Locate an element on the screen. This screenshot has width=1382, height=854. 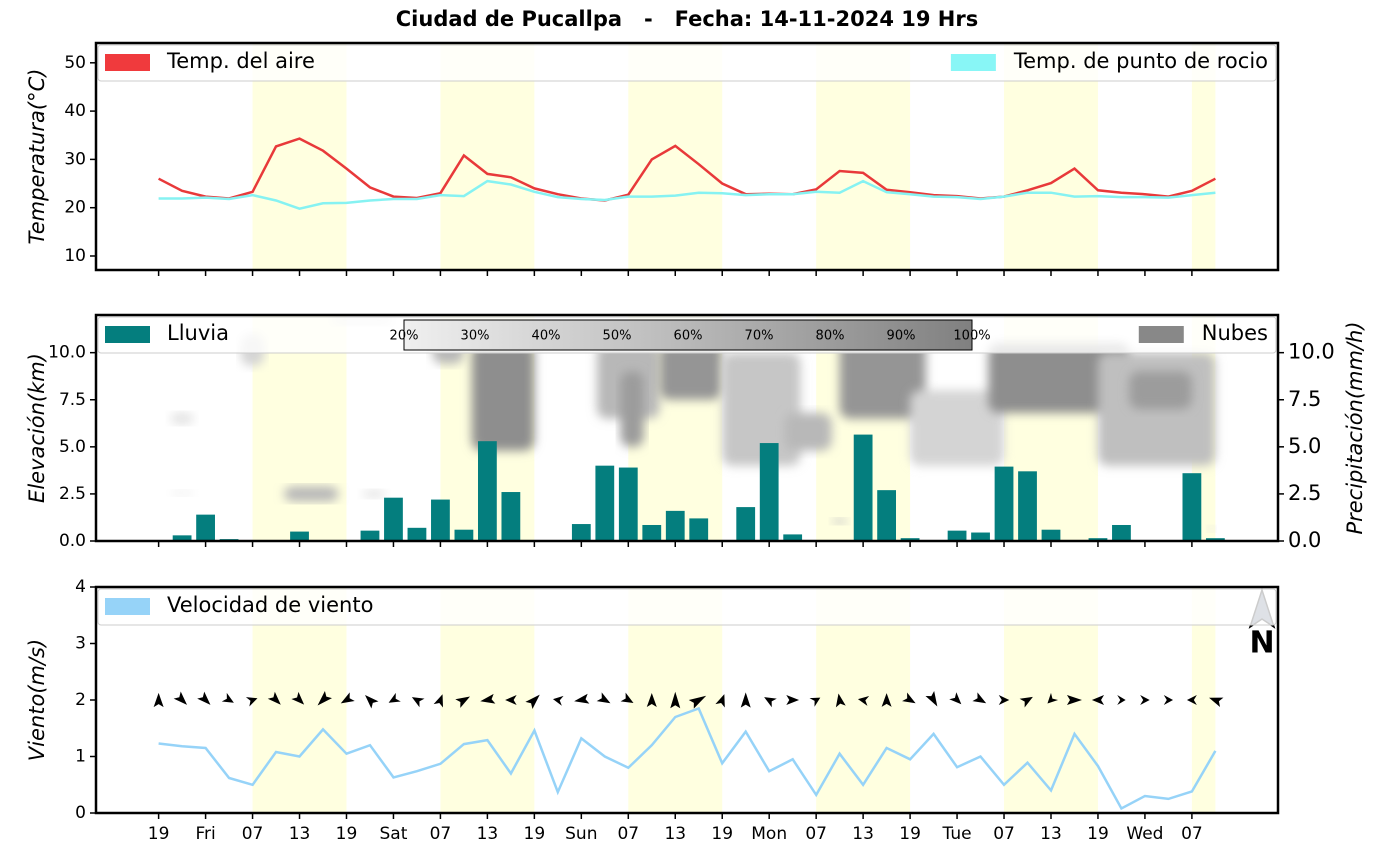
legend-label: Temp. de punto de rocio is located at coordinates (1140, 61).